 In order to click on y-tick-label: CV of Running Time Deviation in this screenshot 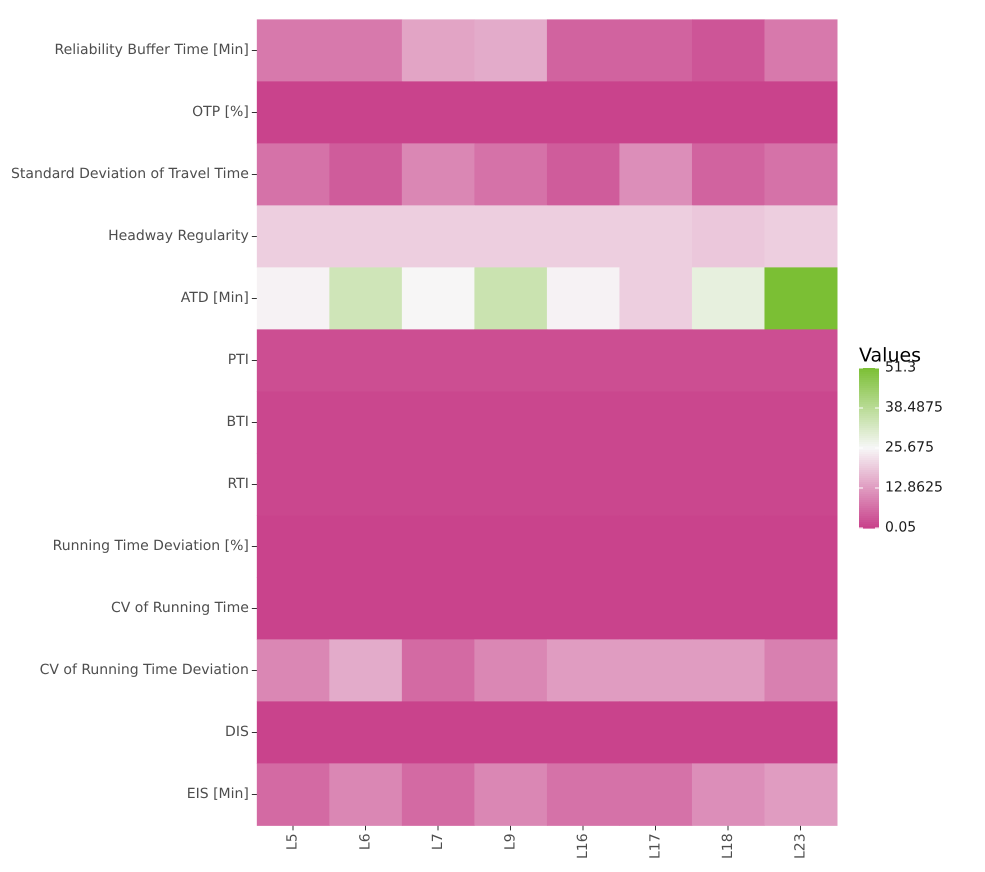, I will do `click(144, 670)`.